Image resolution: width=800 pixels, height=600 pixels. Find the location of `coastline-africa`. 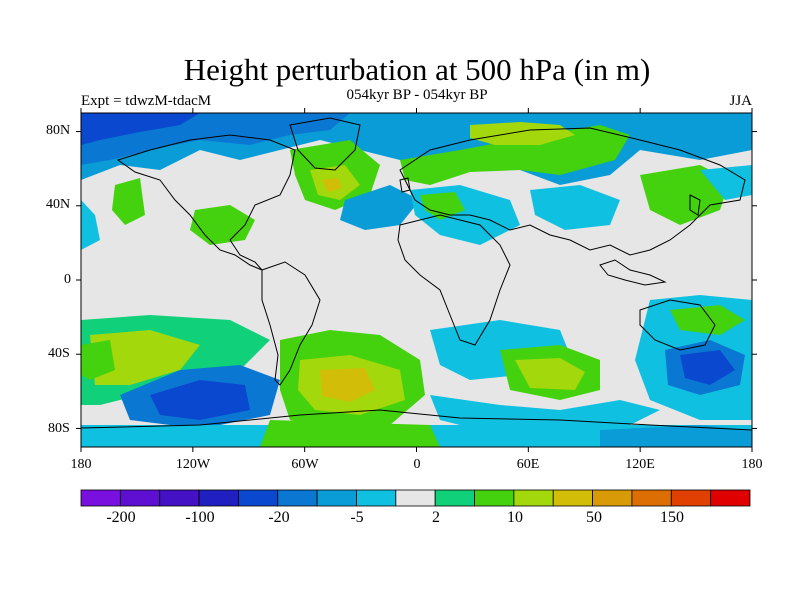

coastline-africa is located at coordinates (454, 280).